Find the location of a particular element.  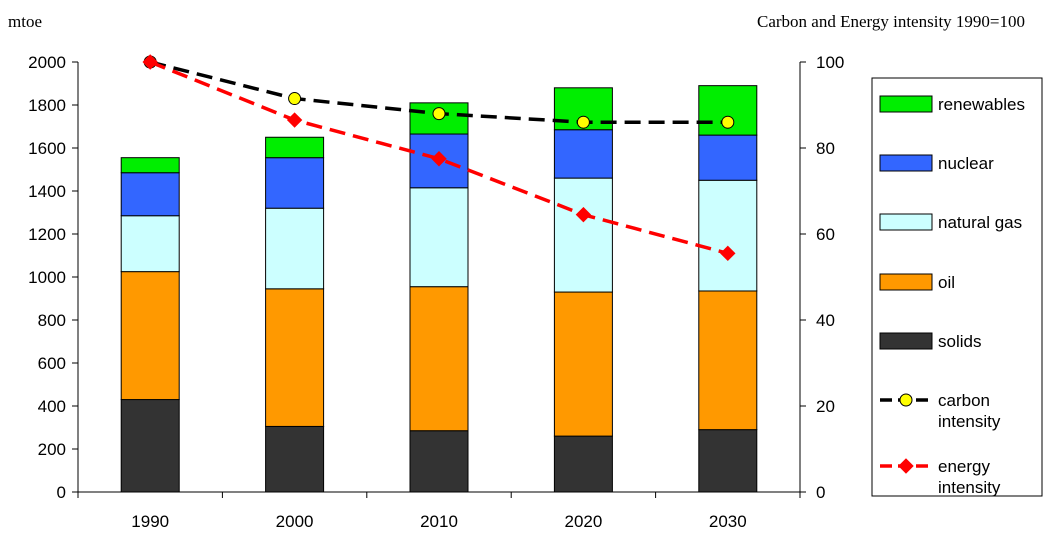

carbon-intensity-marker-2030 is located at coordinates (728, 122).